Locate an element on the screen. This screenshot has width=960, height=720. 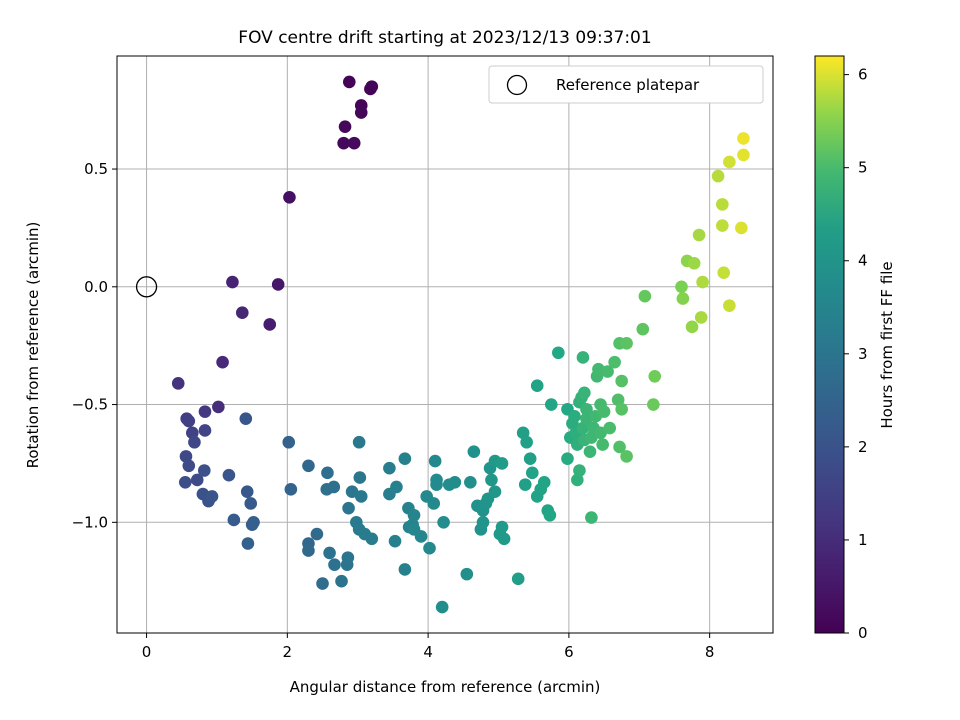
colorbar-tick-label: 5 is located at coordinates (863, 168).